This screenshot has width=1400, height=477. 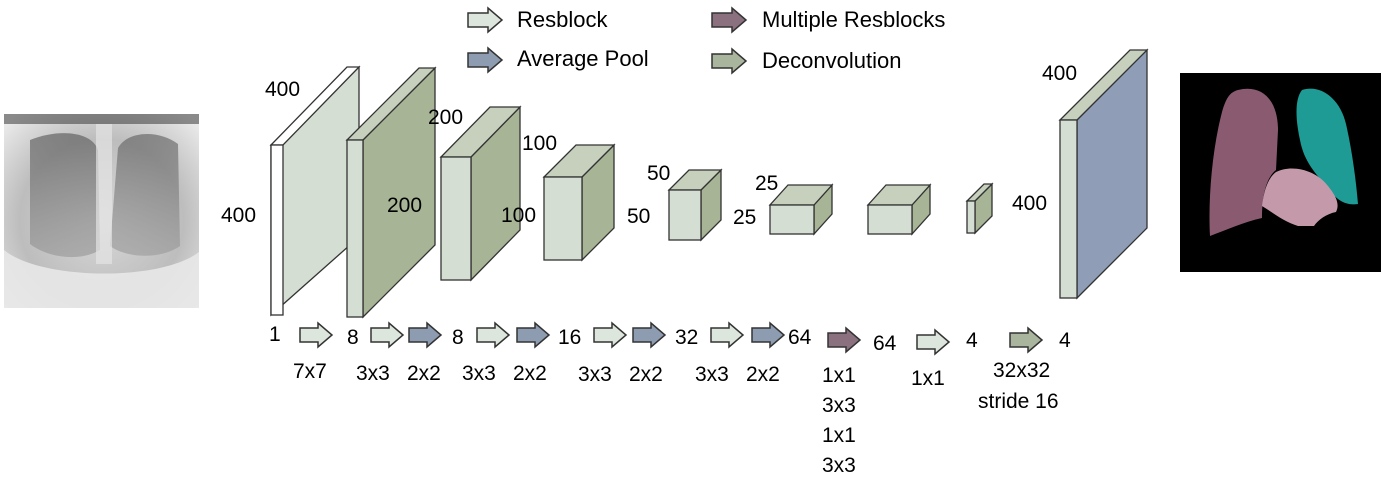 What do you see at coordinates (686, 337) in the screenshot?
I see `channel-label: 32` at bounding box center [686, 337].